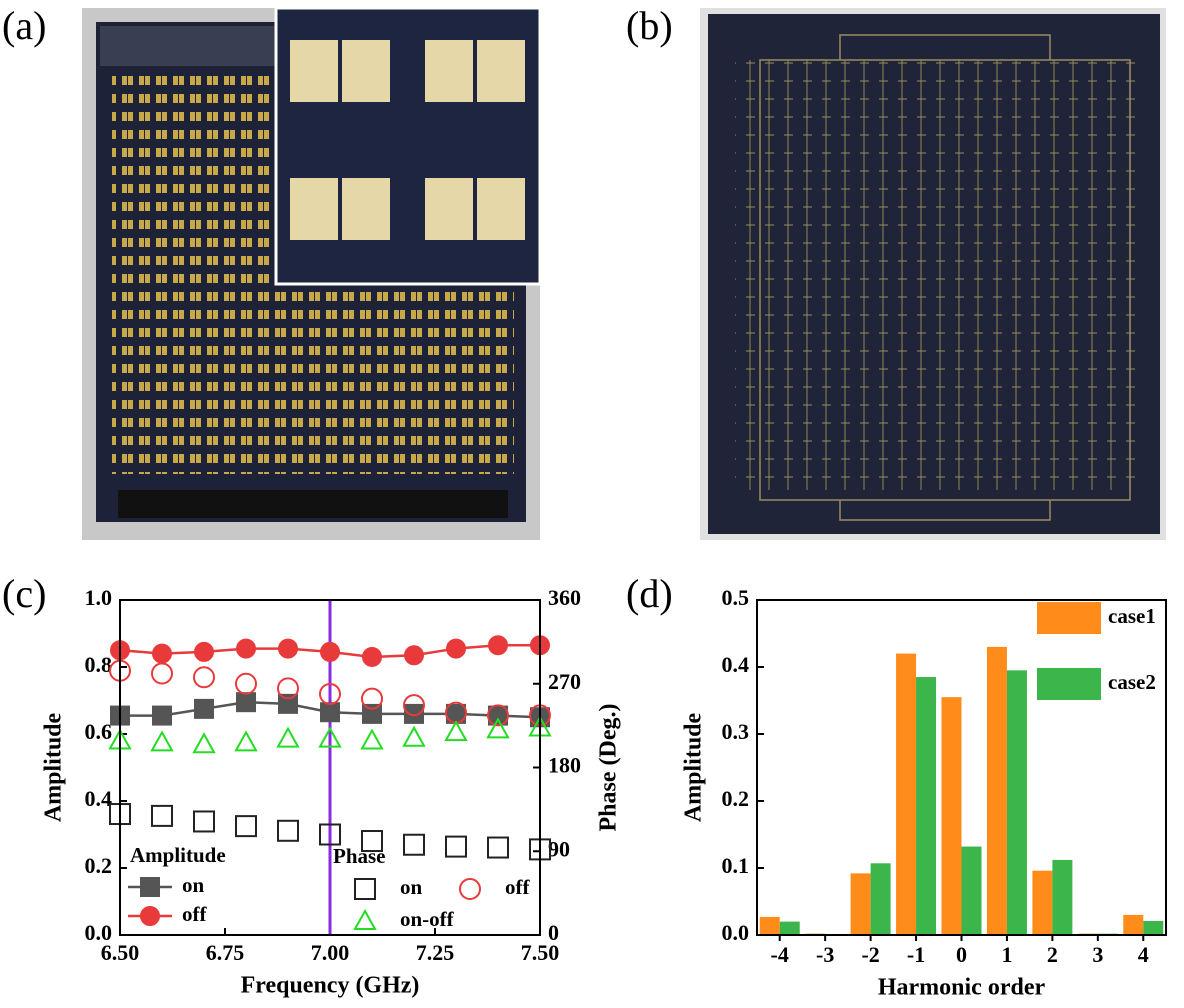 Image resolution: width=1184 pixels, height=1008 pixels. I want to click on x-tick-label: 4, so click(1143, 954).